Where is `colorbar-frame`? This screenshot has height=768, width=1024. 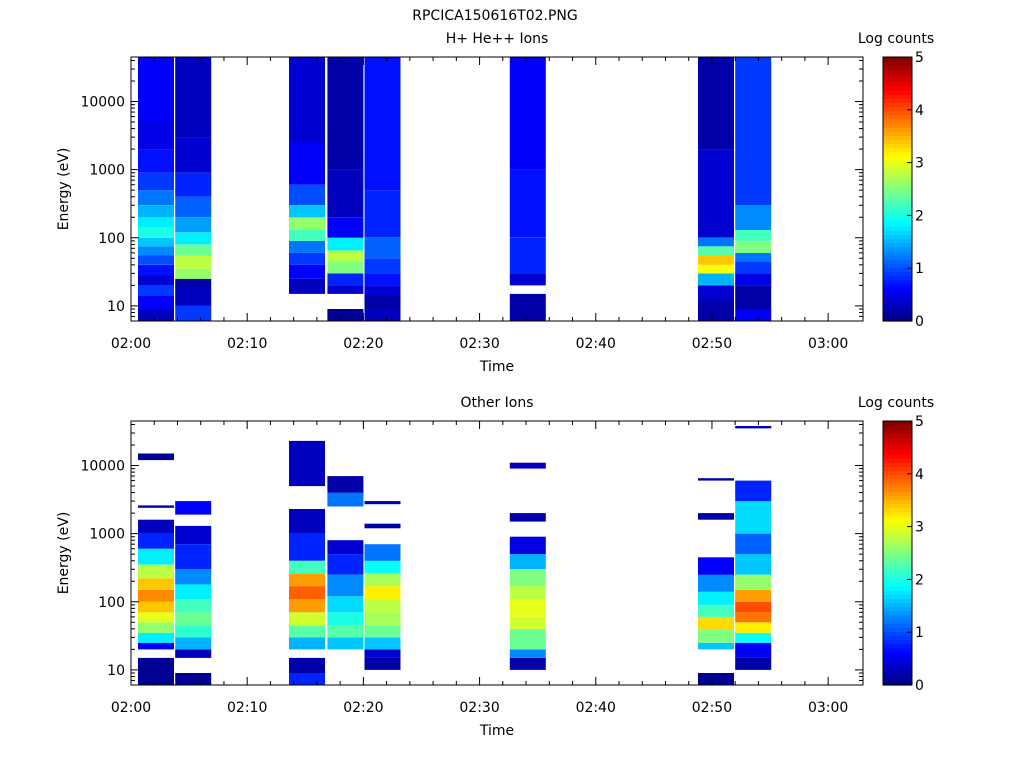
colorbar-frame is located at coordinates (897, 553).